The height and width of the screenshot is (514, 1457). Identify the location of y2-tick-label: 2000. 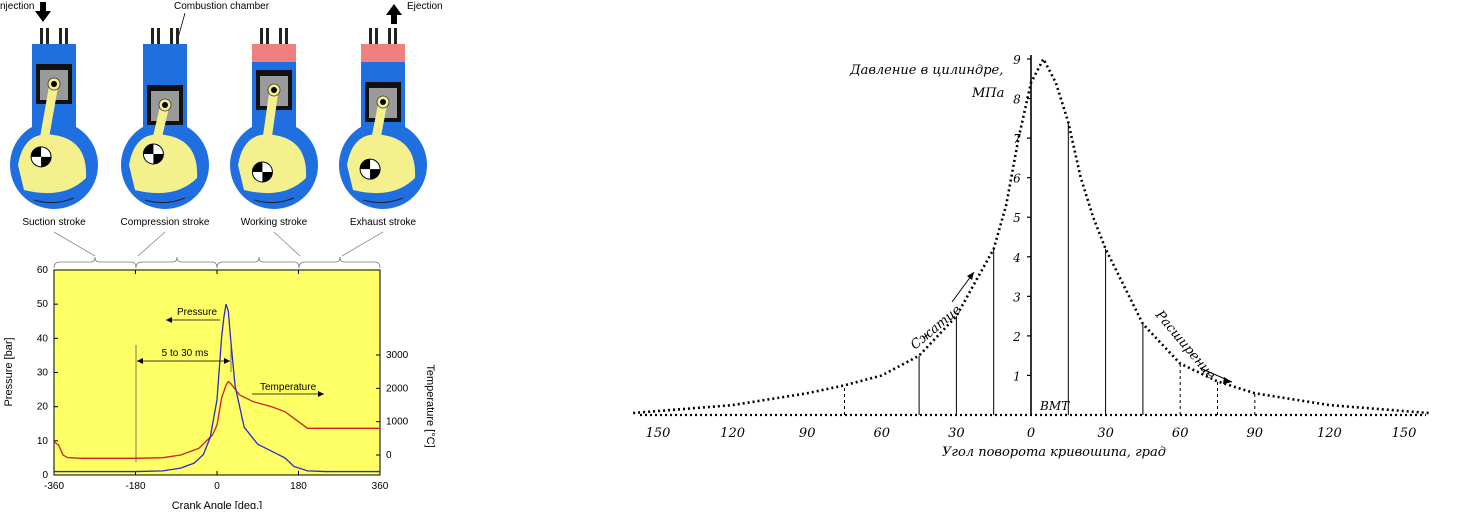
(397, 388).